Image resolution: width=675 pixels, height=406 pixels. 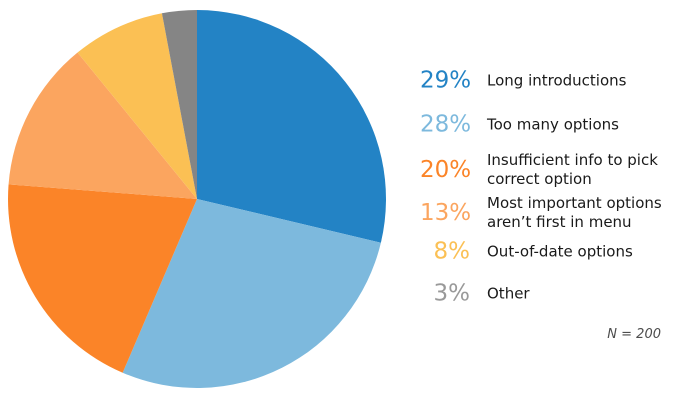 What do you see at coordinates (557, 80) in the screenshot?
I see `legend-label: Long introductions` at bounding box center [557, 80].